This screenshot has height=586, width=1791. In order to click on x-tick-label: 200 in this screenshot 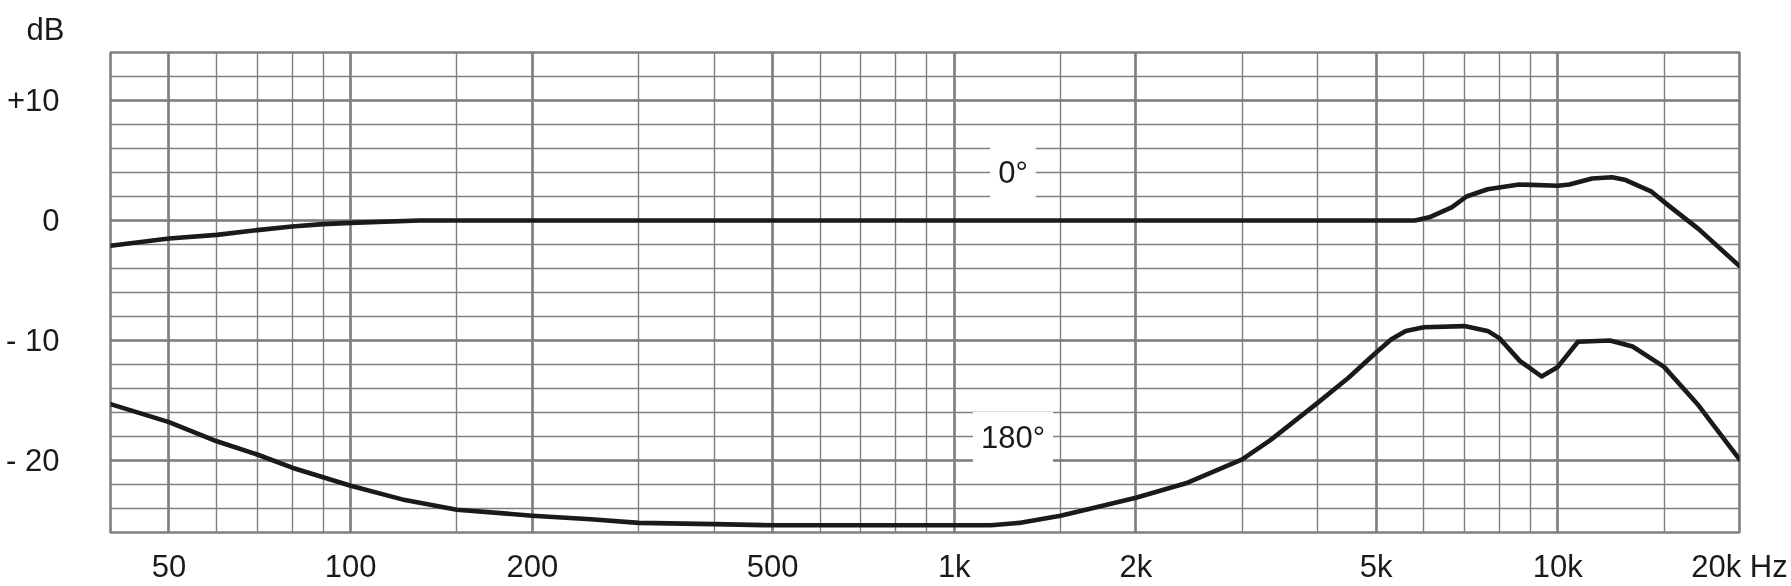, I will do `click(532, 566)`.